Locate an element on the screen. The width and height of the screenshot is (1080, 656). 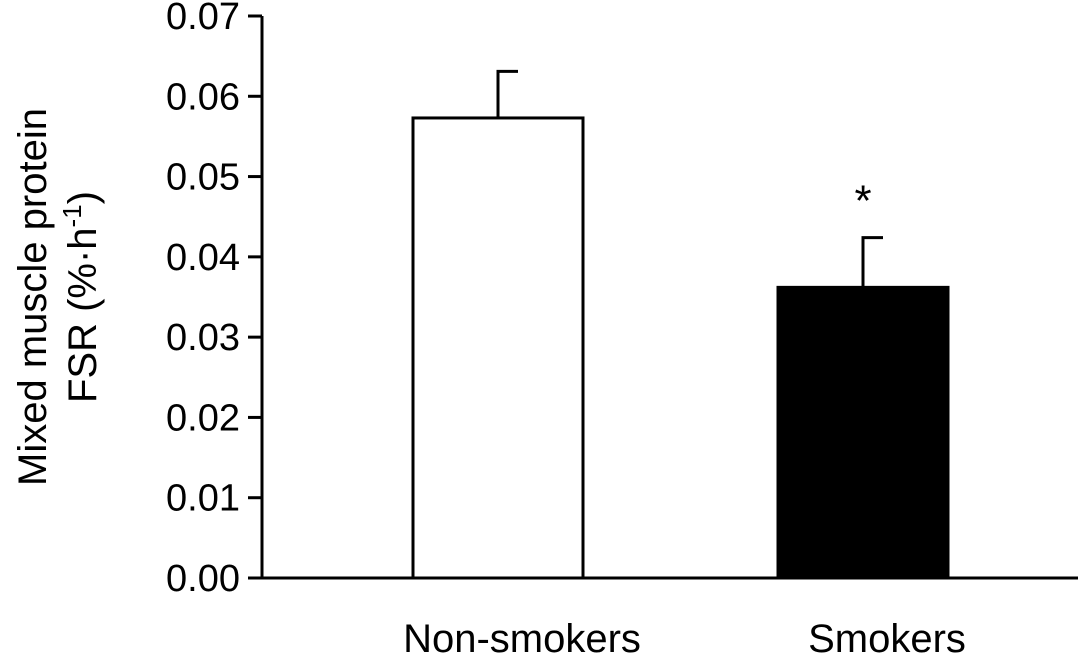
y-tick-label: 0.03 is located at coordinates (203, 338).